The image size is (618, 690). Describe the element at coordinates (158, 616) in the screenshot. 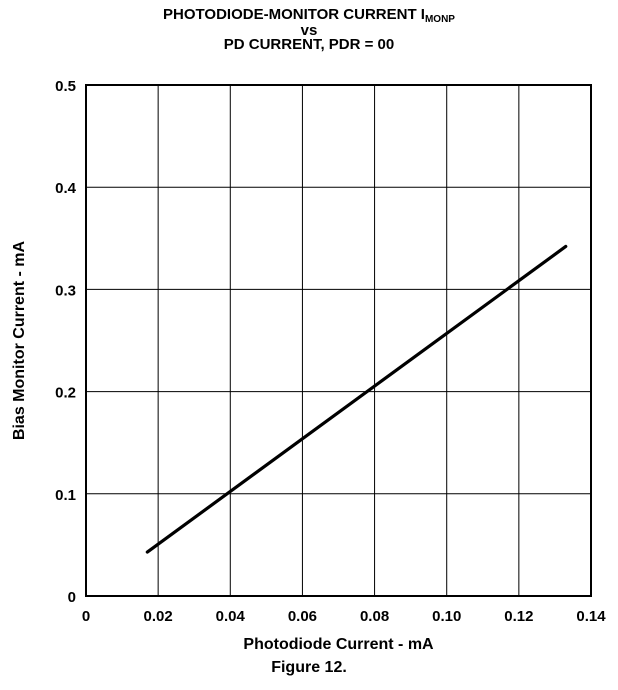

I see `x-tick-label: 0.02` at that location.